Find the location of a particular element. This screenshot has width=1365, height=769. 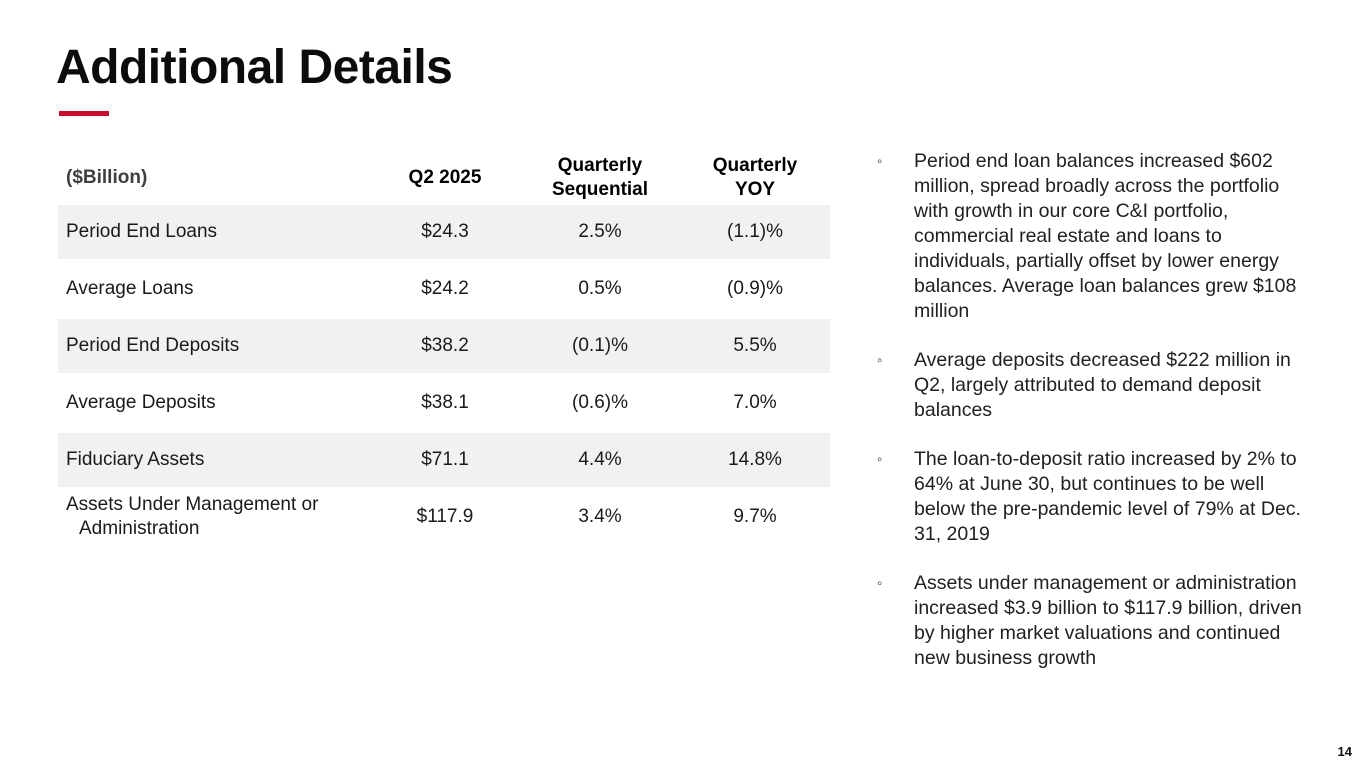

table-unit-label: ($Billion) is located at coordinates (107, 177).